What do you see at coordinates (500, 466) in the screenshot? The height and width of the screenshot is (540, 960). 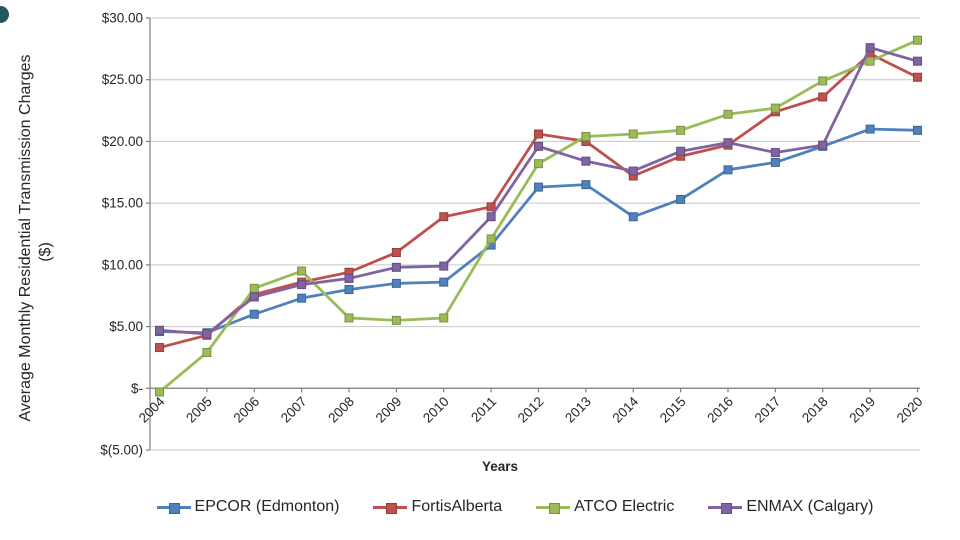 I see `x-axis-title: Years` at bounding box center [500, 466].